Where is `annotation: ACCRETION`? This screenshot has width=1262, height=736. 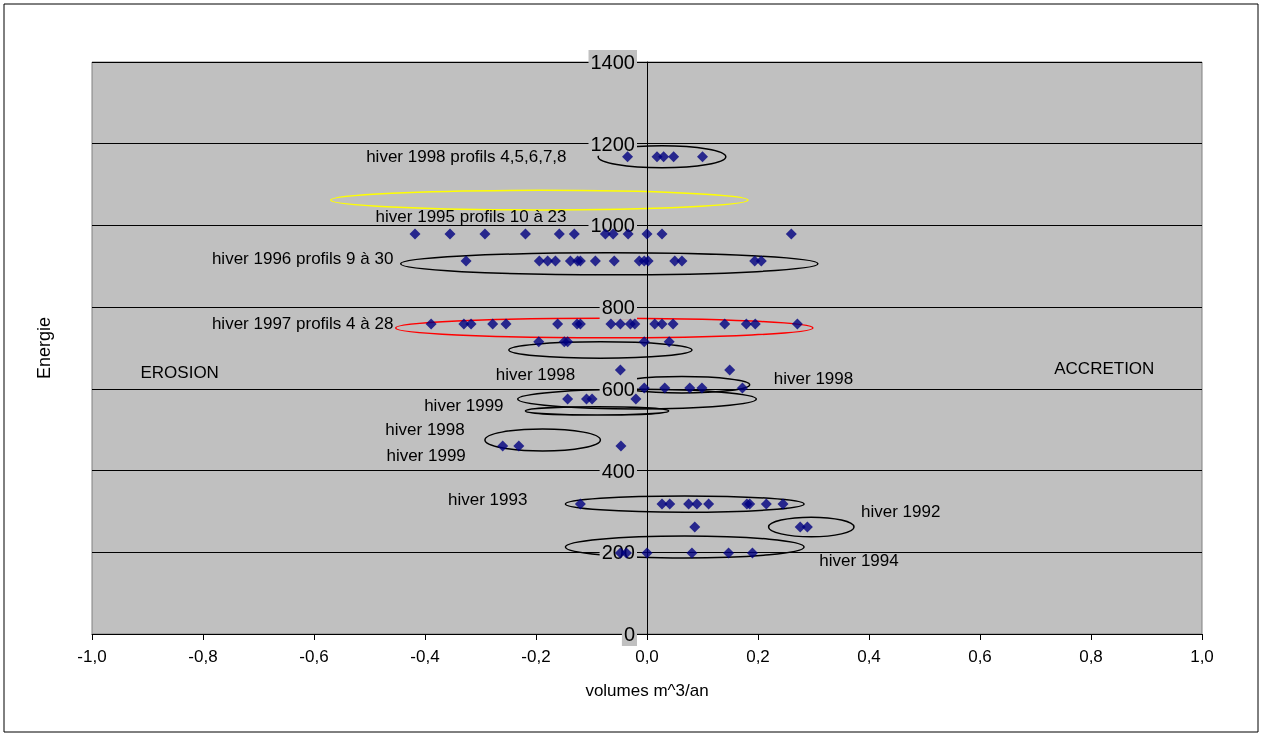 annotation: ACCRETION is located at coordinates (1104, 368).